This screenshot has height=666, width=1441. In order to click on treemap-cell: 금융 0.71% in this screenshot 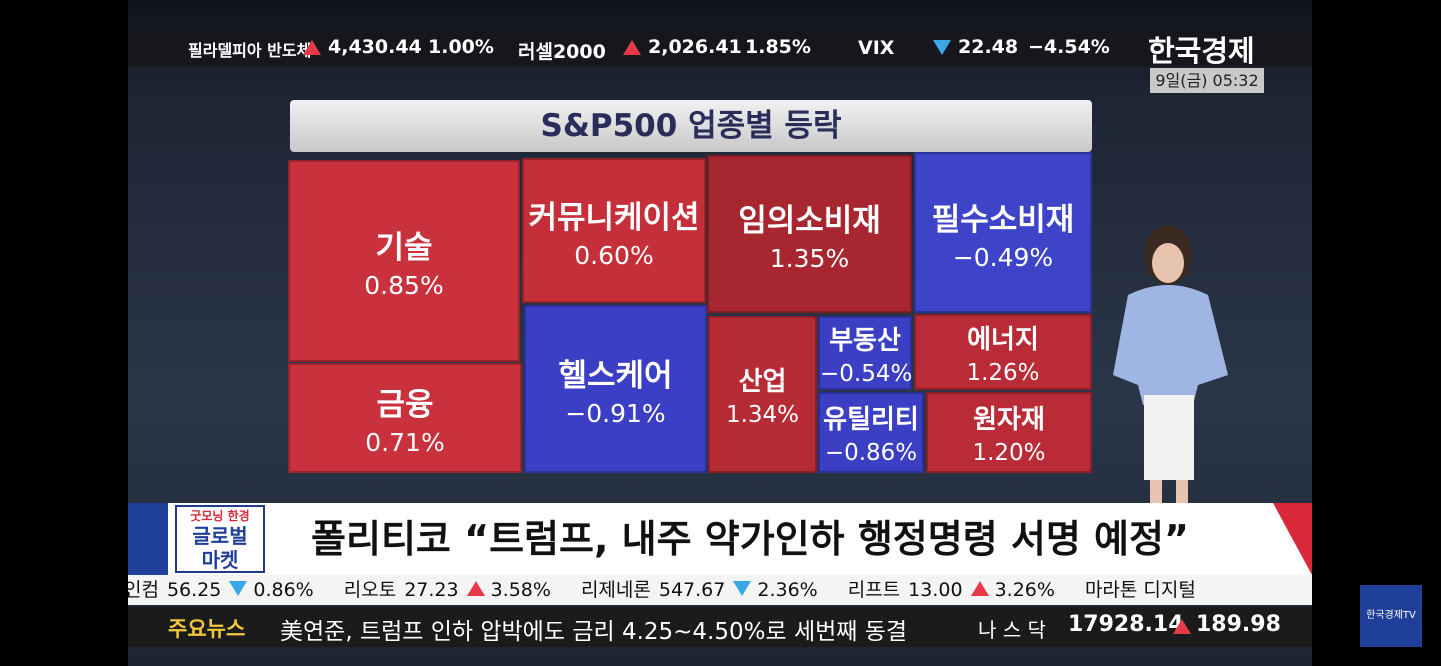, I will do `click(405, 418)`.